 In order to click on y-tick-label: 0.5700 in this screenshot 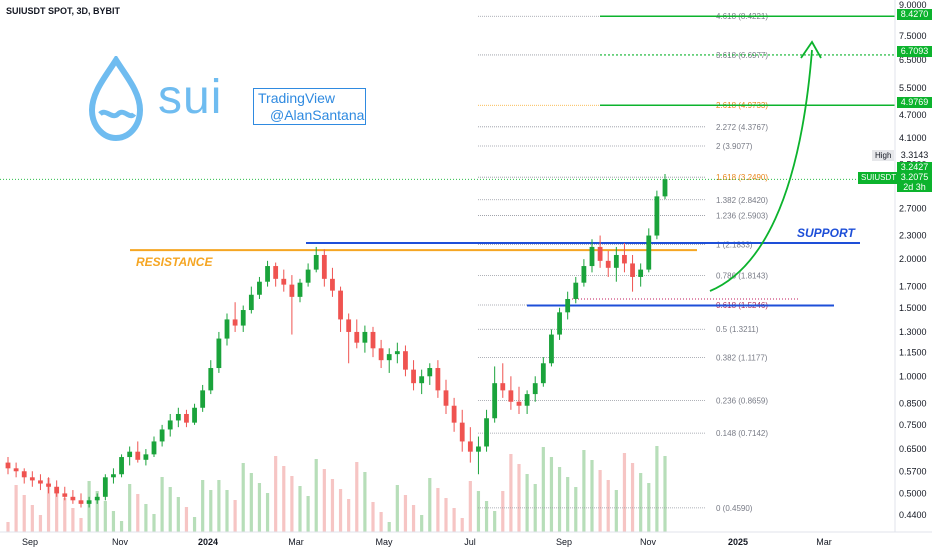, I will do `click(913, 471)`.